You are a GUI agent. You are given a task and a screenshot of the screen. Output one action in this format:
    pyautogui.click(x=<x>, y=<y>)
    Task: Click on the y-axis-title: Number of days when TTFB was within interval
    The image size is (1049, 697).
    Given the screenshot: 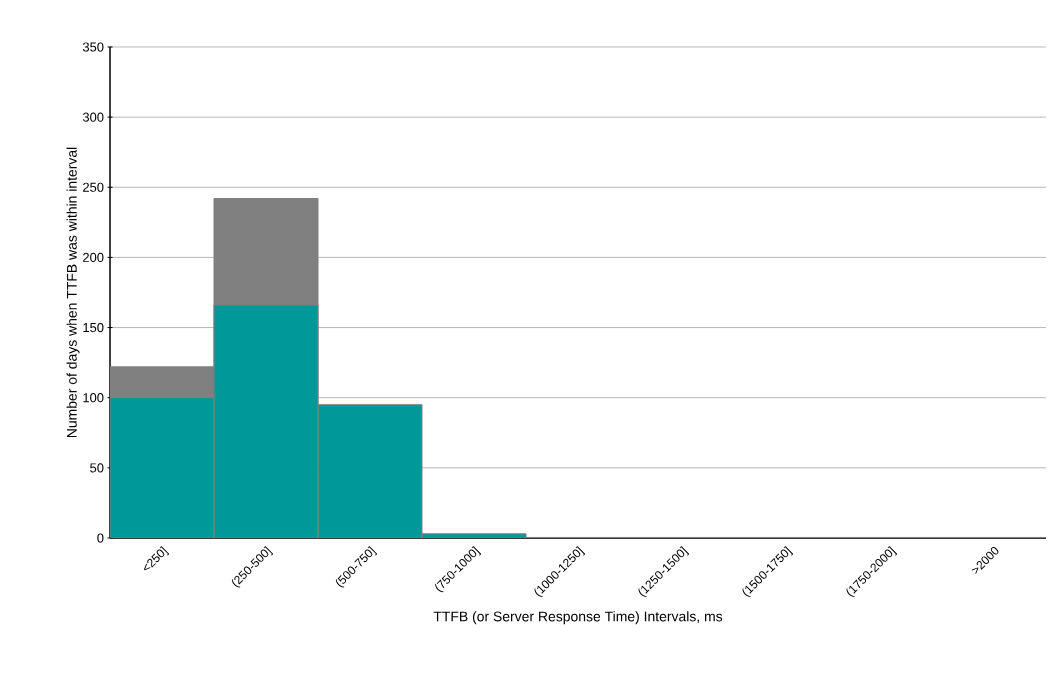 What is the action you would take?
    pyautogui.click(x=73, y=292)
    